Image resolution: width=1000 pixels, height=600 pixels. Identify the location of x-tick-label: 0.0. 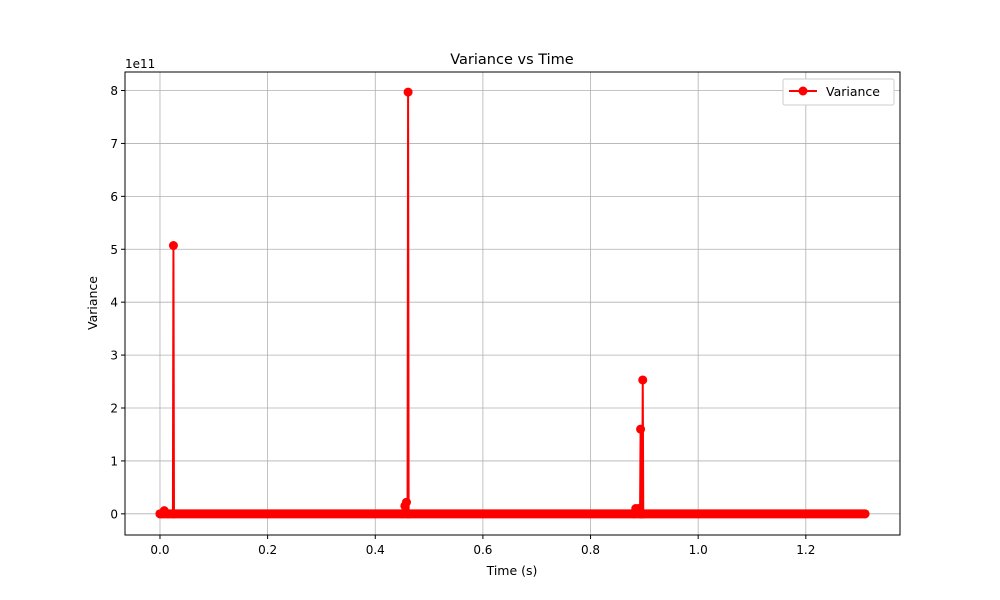
(159, 550).